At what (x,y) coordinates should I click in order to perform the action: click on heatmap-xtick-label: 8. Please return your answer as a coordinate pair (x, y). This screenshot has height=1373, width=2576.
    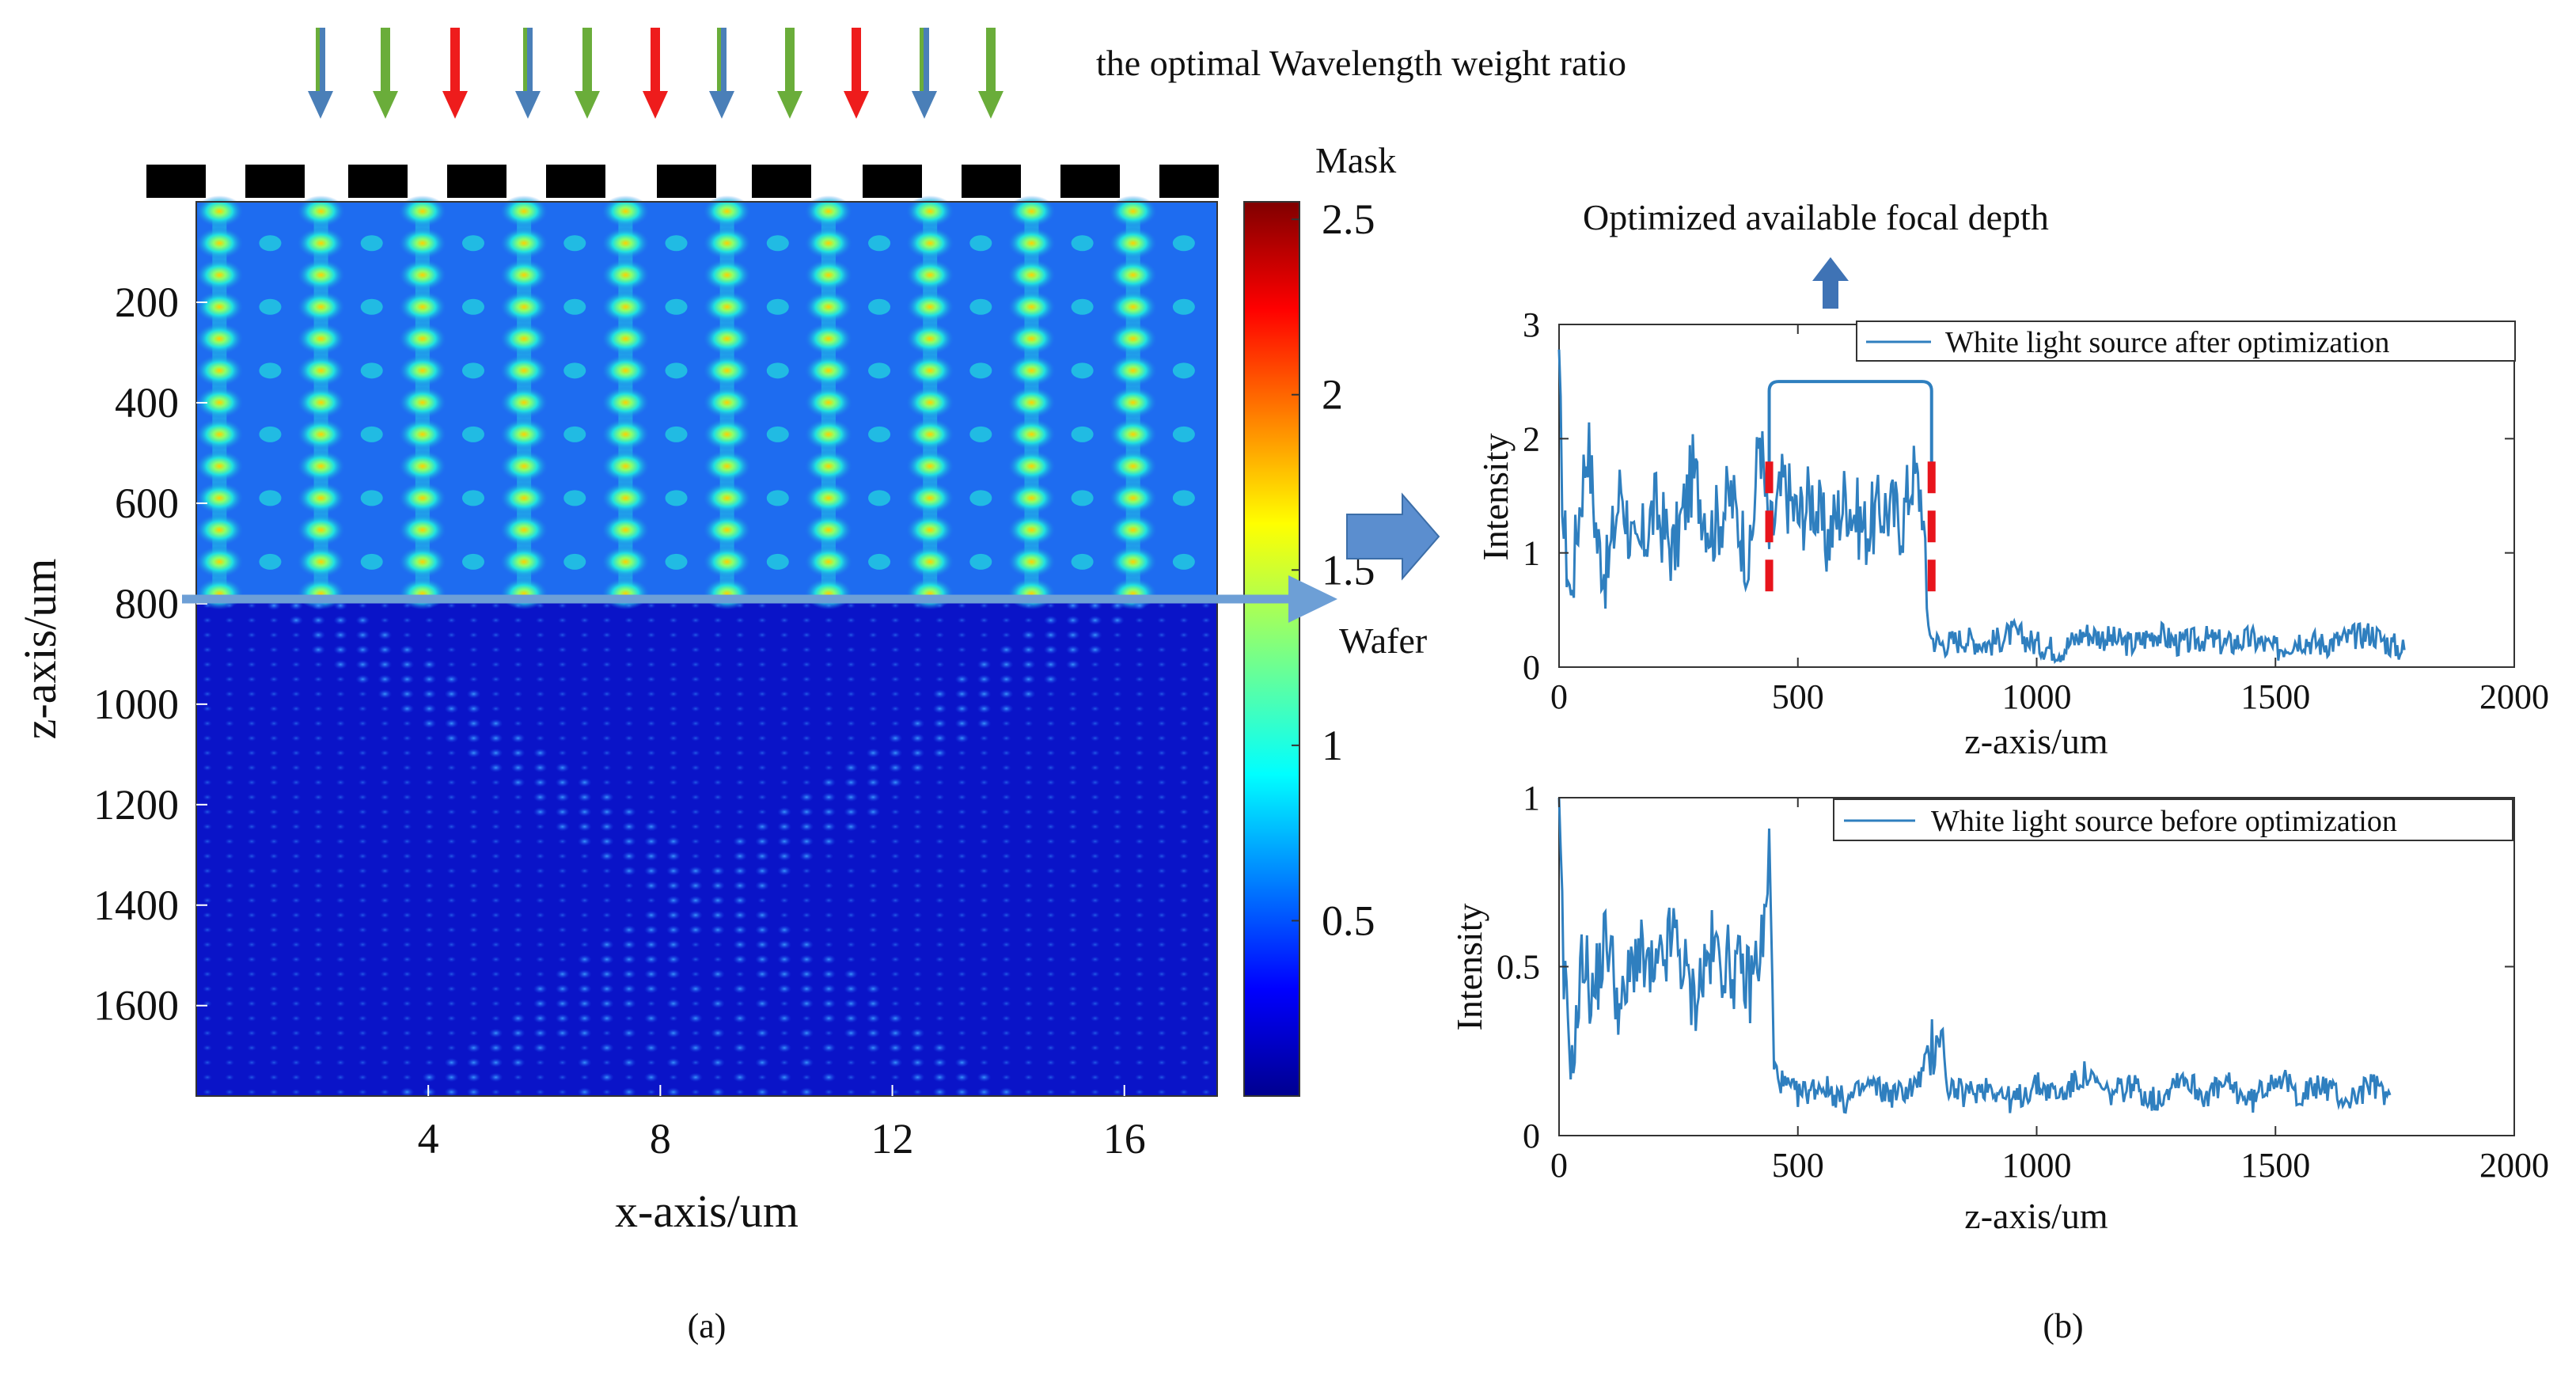
    Looking at the image, I should click on (660, 1138).